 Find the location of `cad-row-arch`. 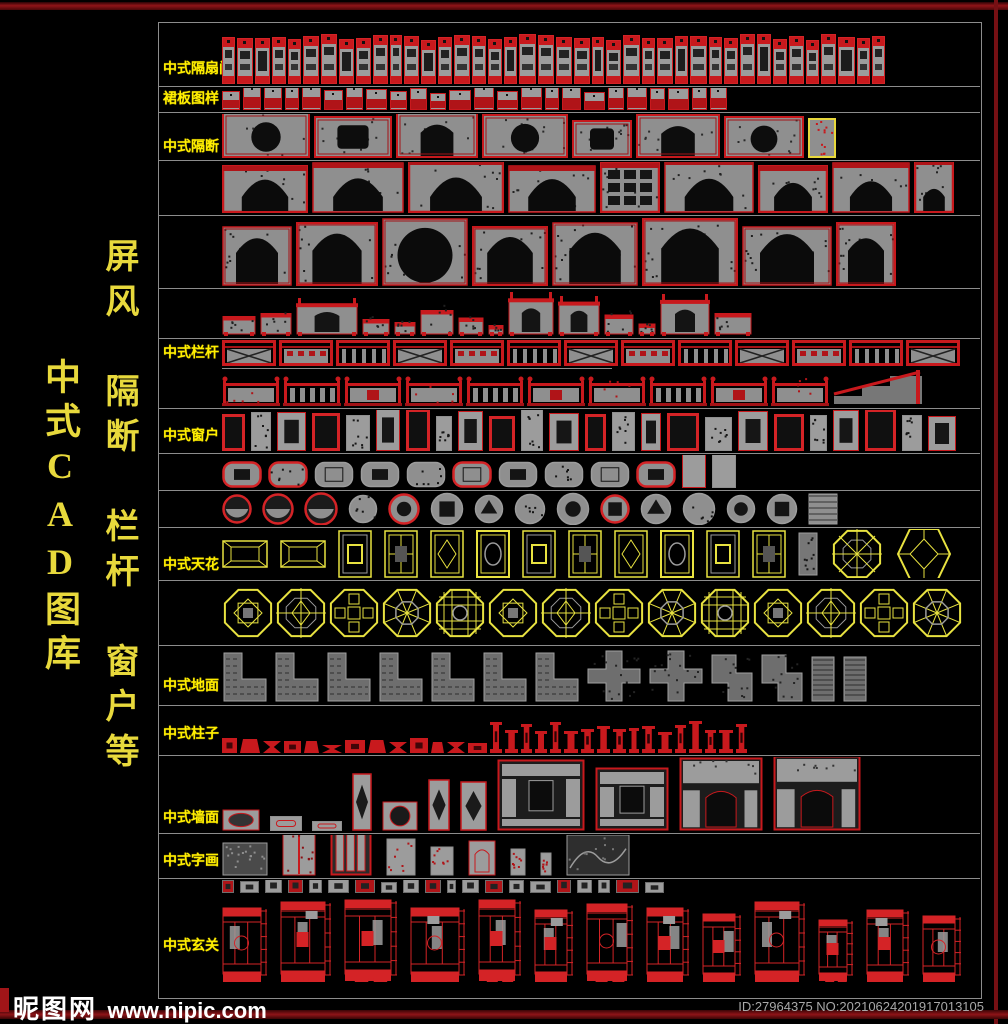

cad-row-arch is located at coordinates (569, 187).